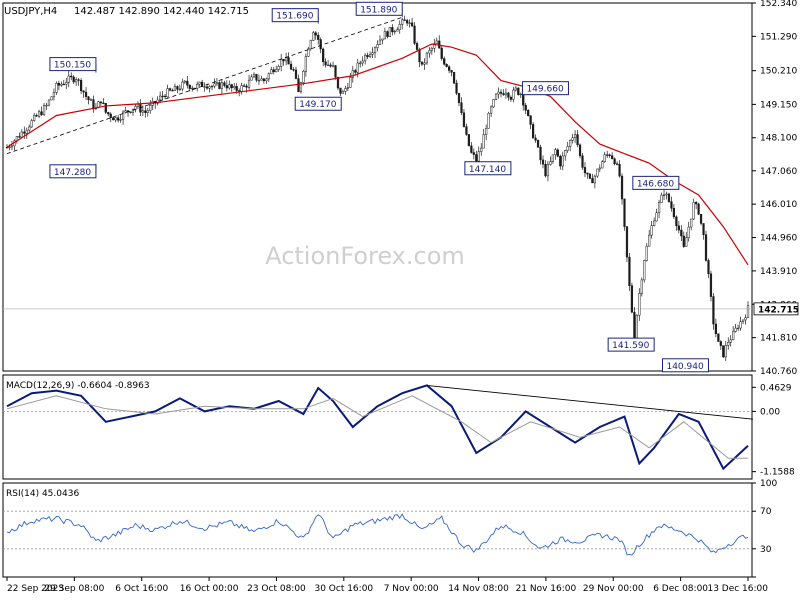 The width and height of the screenshot is (800, 604). I want to click on level-label: 147.280, so click(72, 173).